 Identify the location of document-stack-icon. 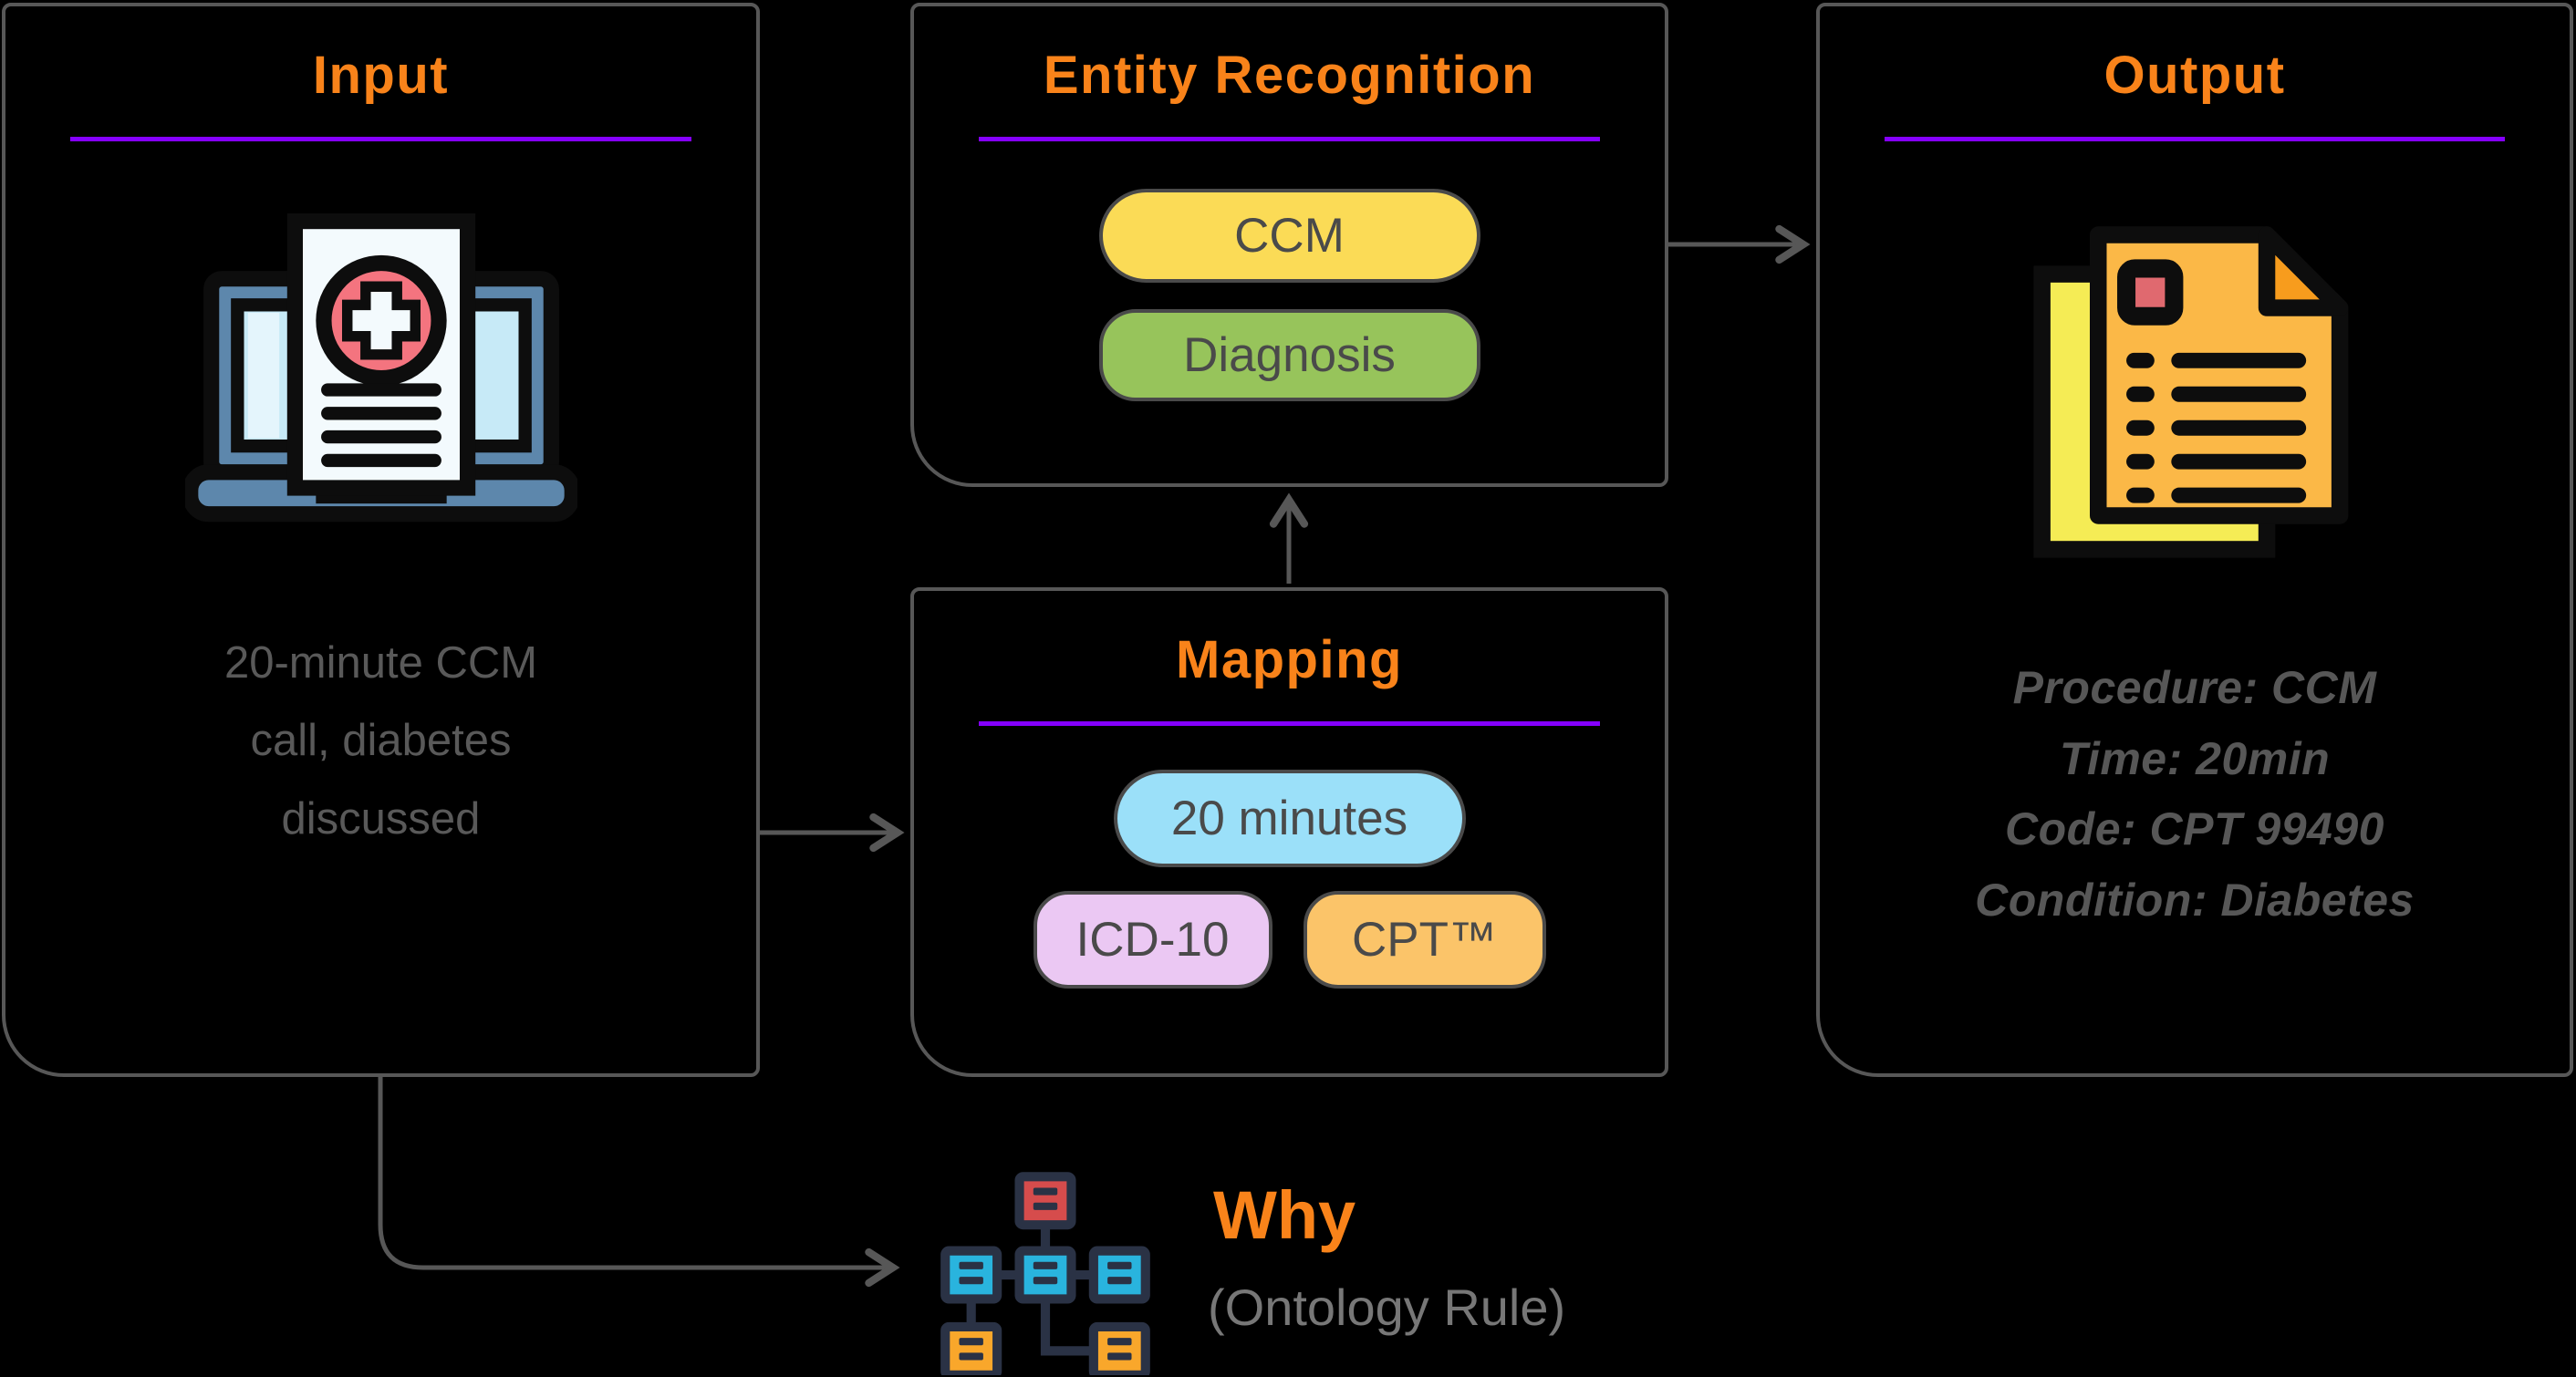
(2195, 393).